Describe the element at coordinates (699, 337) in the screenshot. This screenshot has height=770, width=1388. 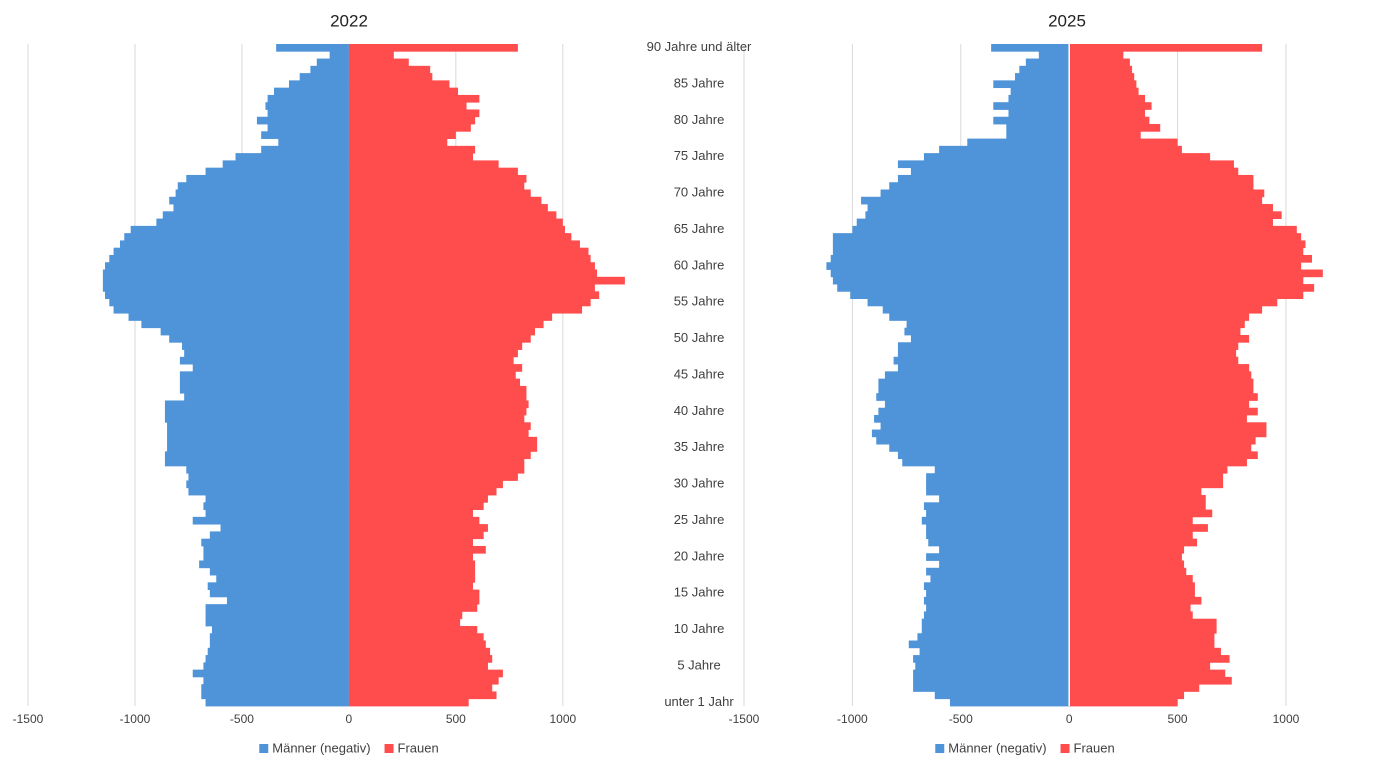
I see `y-tick-label: 50 Jahre` at that location.